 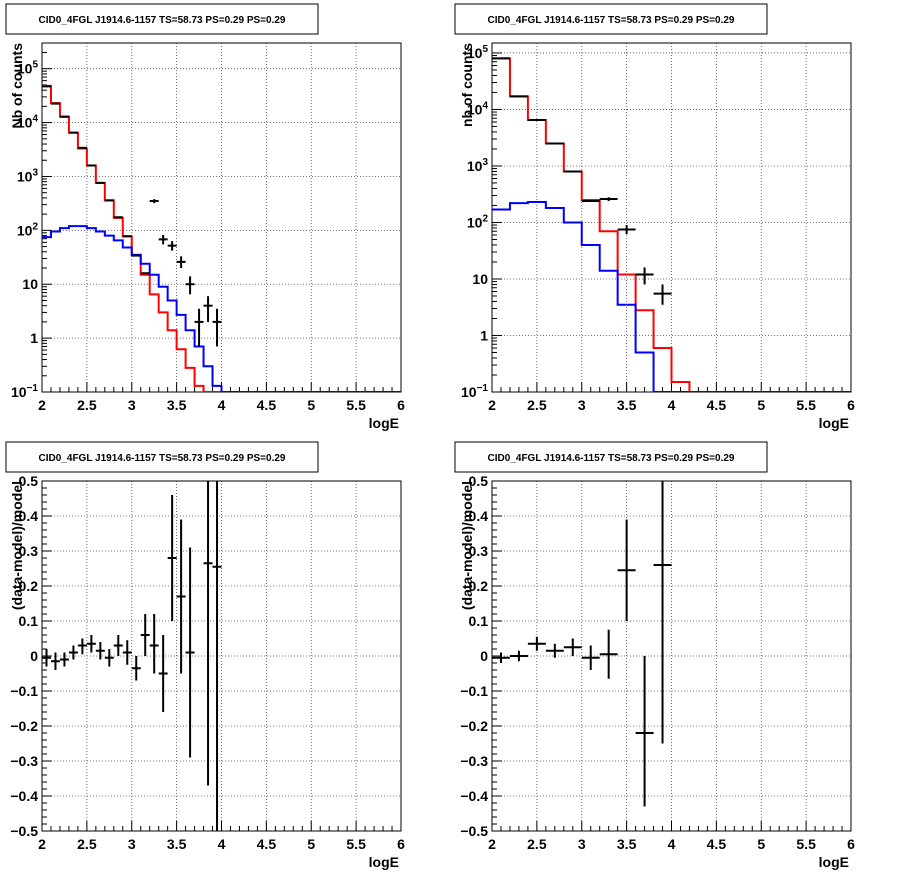 I want to click on x-tick-label: 3, so click(x=132, y=844).